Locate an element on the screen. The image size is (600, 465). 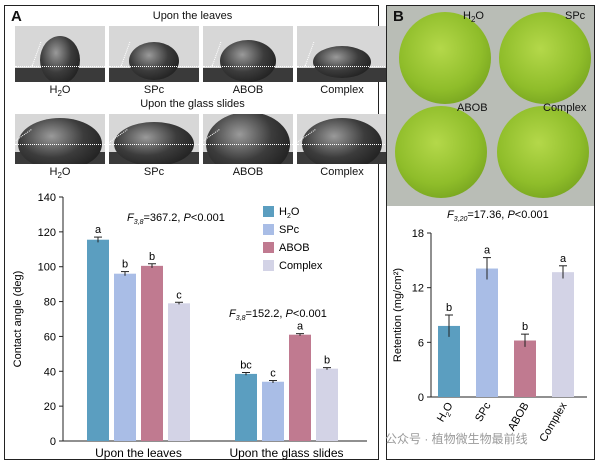
stat-annotation-retention: F3,20=17.36, P<0.001 is located at coordinates (498, 216).